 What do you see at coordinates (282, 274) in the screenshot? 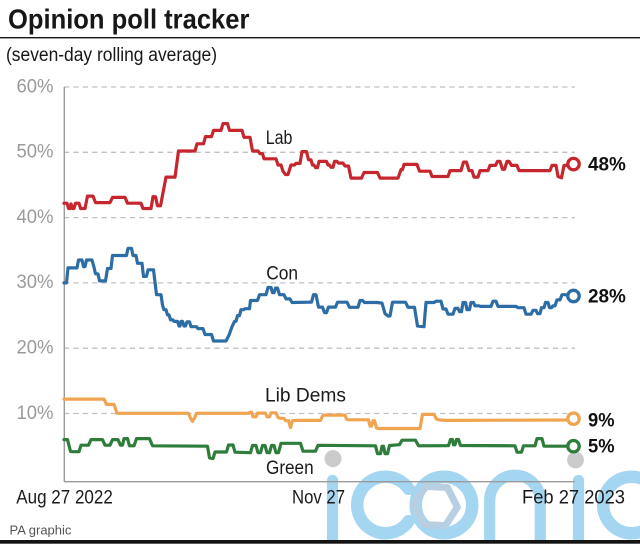
I see `svg-text: Con` at bounding box center [282, 274].